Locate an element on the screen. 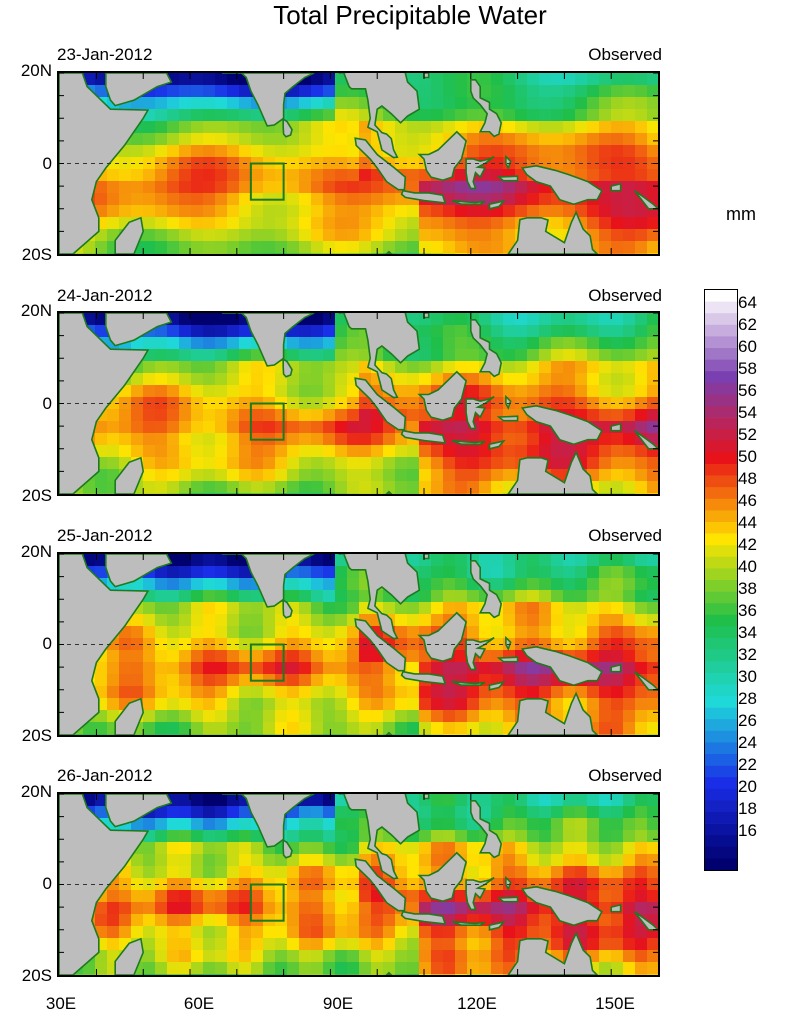  panel3-status: Observed is located at coordinates (625, 535).